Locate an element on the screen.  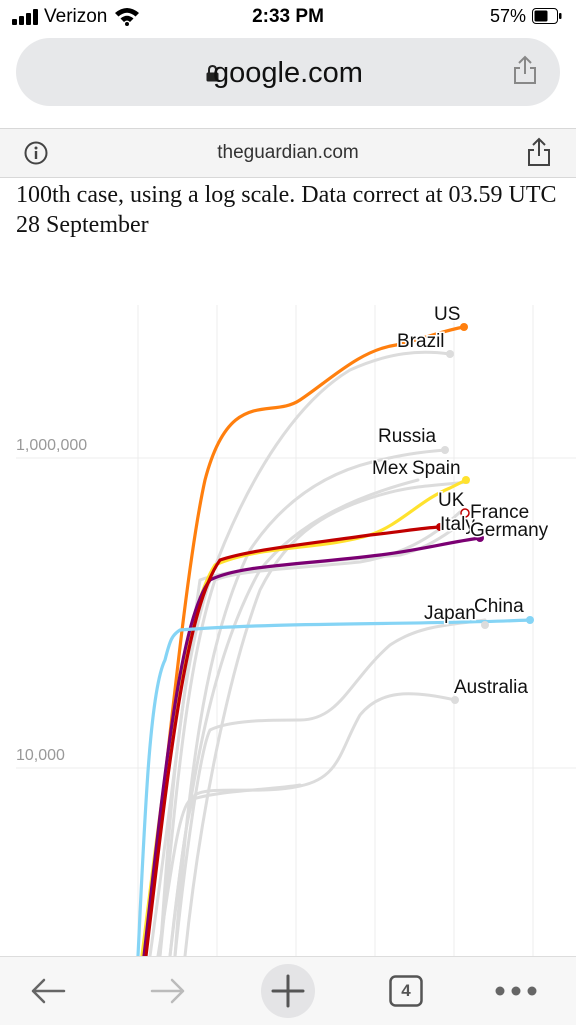
series-end-dot-italy is located at coordinates (440, 527).